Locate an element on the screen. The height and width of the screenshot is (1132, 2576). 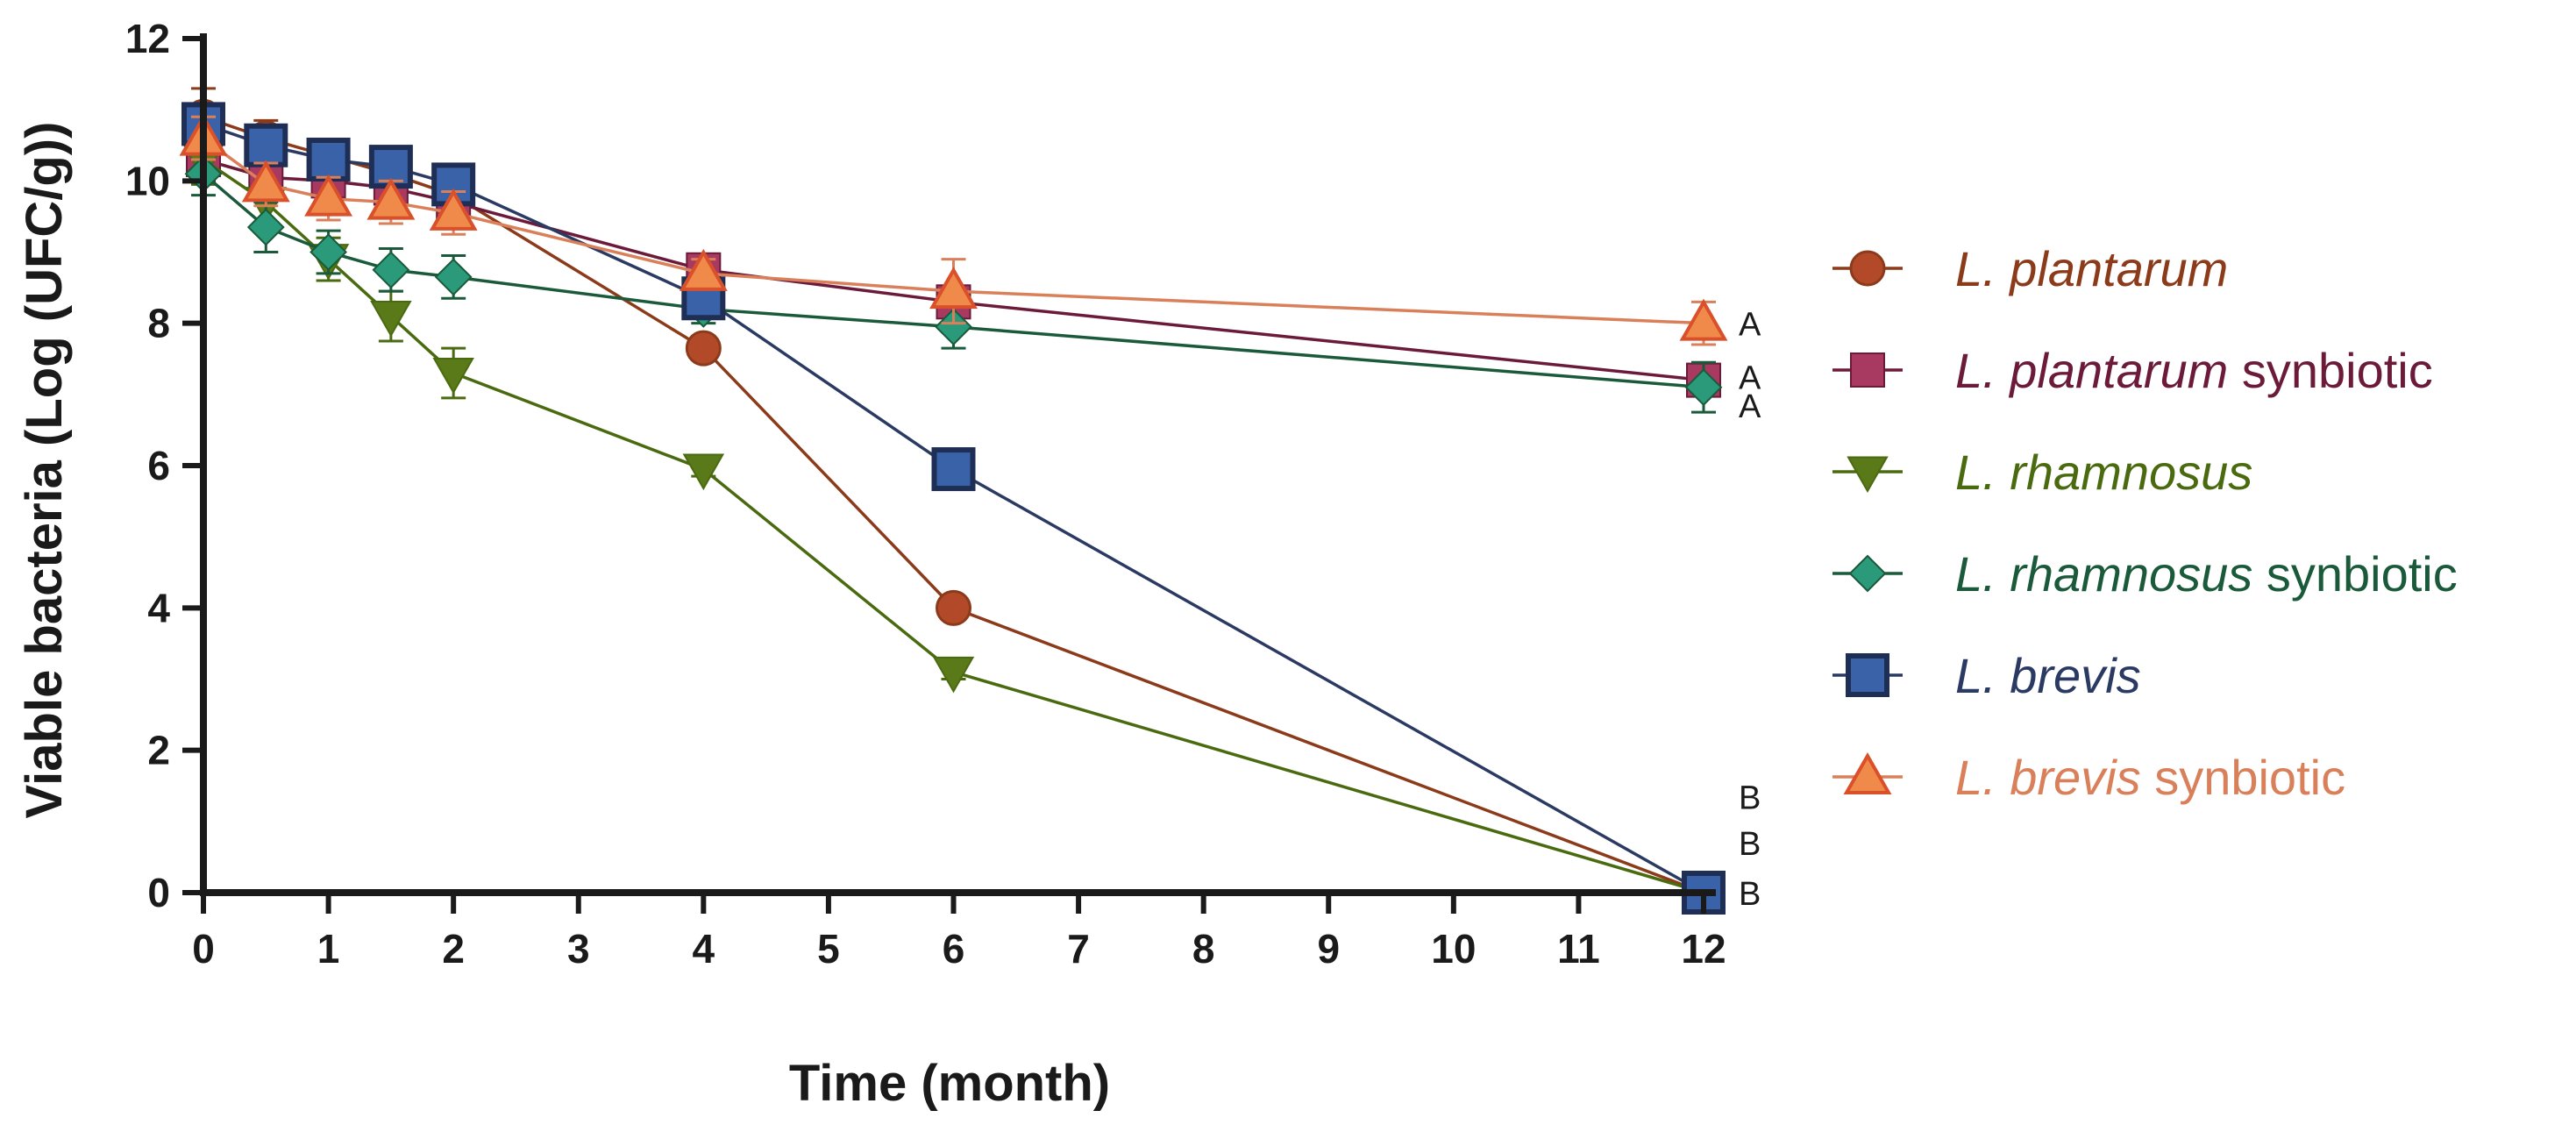
x-tick-label: 6 is located at coordinates (954, 949).